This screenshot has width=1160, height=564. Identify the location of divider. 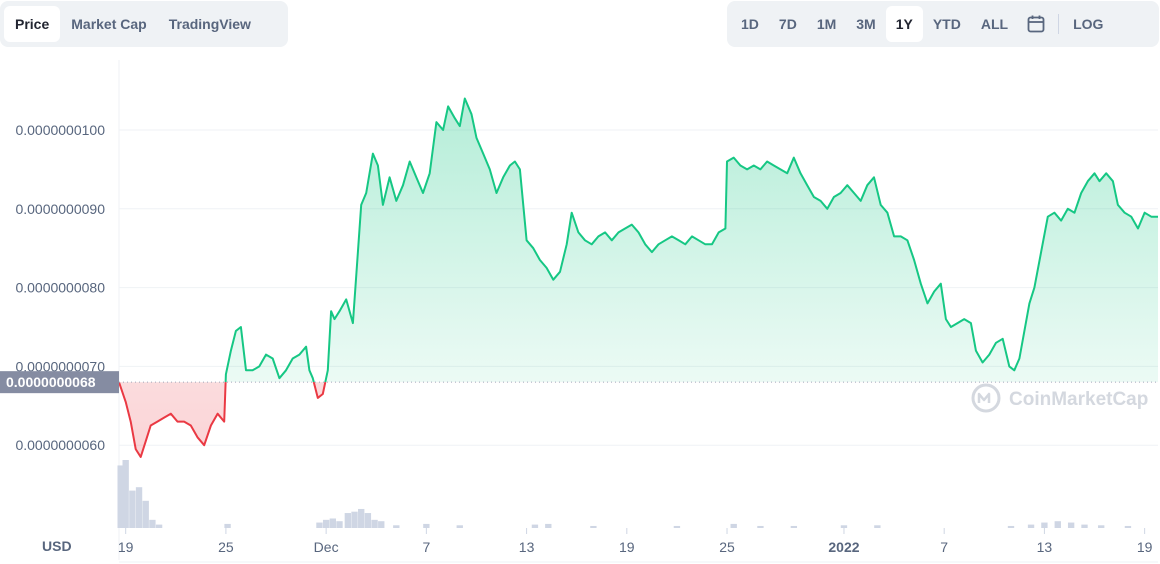
(1059, 24).